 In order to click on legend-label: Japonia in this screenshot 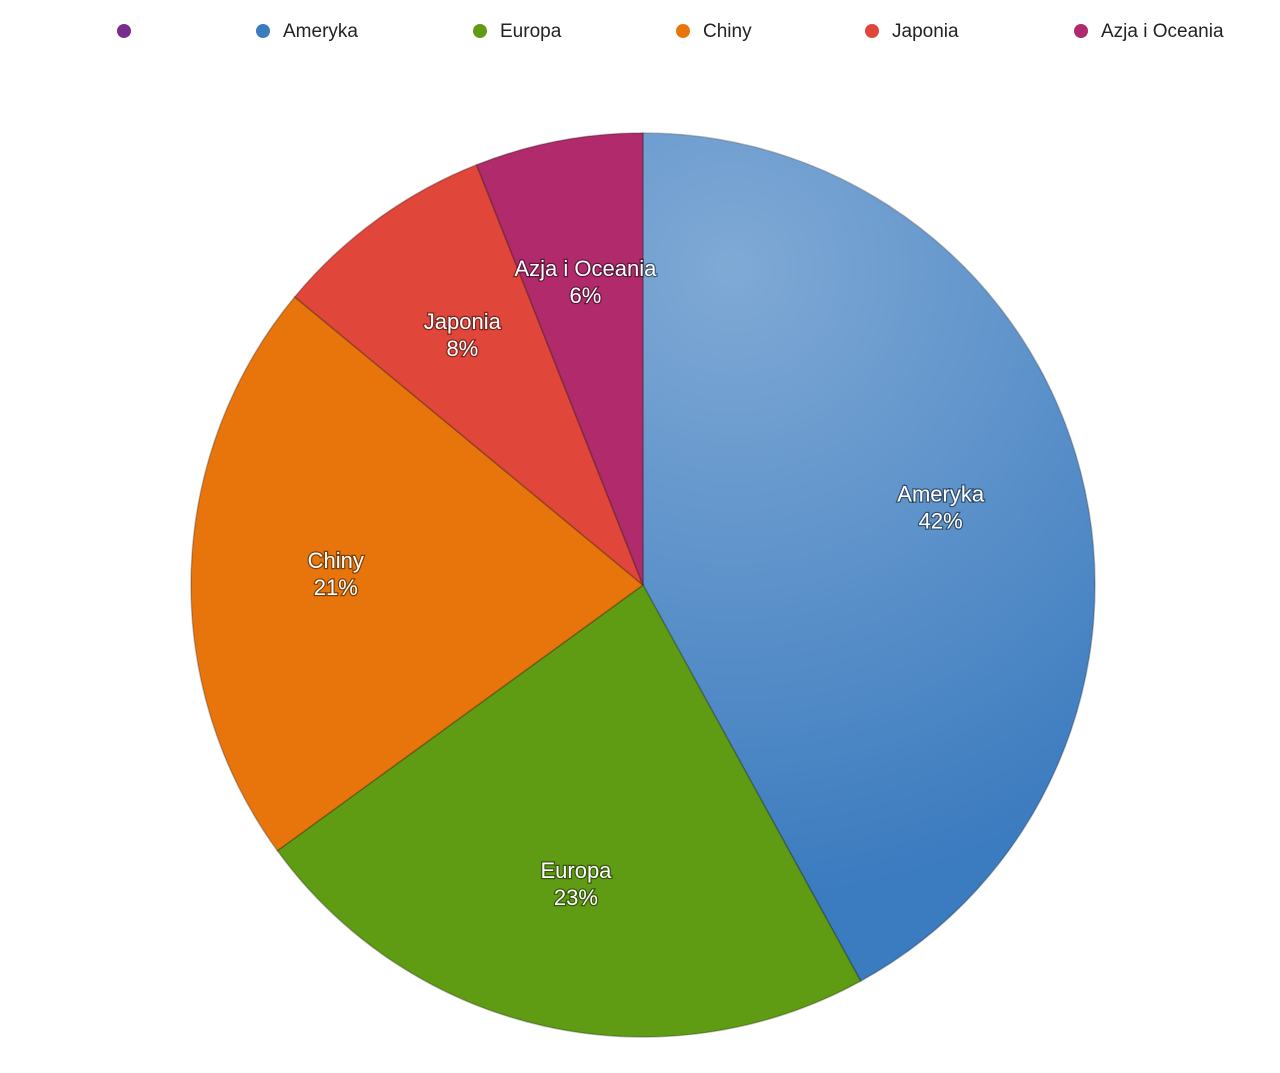, I will do `click(925, 31)`.